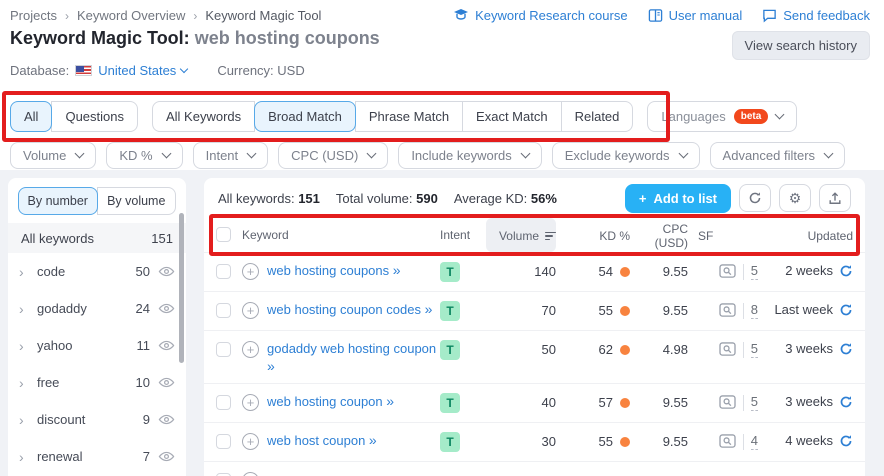 The width and height of the screenshot is (884, 476). What do you see at coordinates (53, 155) in the screenshot?
I see `filter-dropdown: Volume` at bounding box center [53, 155].